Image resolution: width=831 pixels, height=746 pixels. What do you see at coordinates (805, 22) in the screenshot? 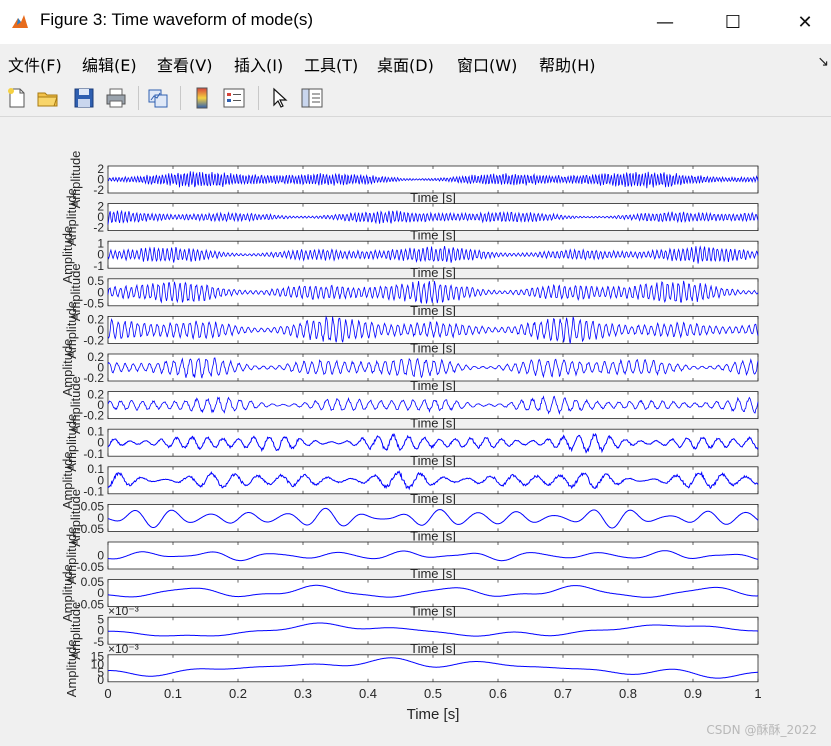
I see `close-button: ✕` at bounding box center [805, 22].